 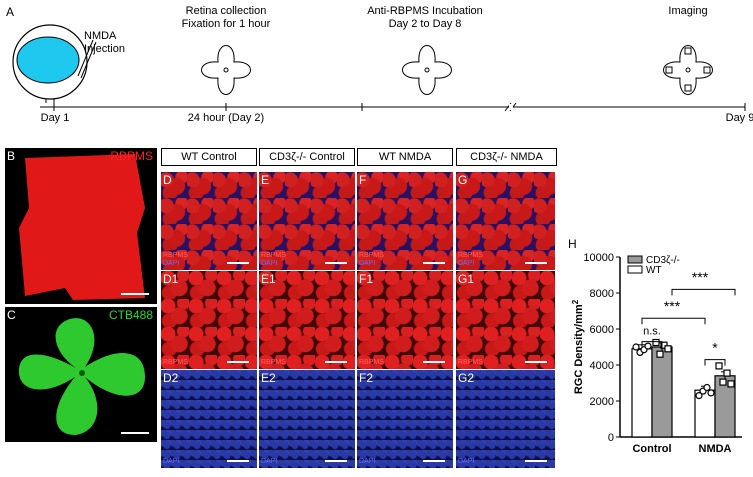 I want to click on day9-label: Day 9, so click(x=739, y=118).